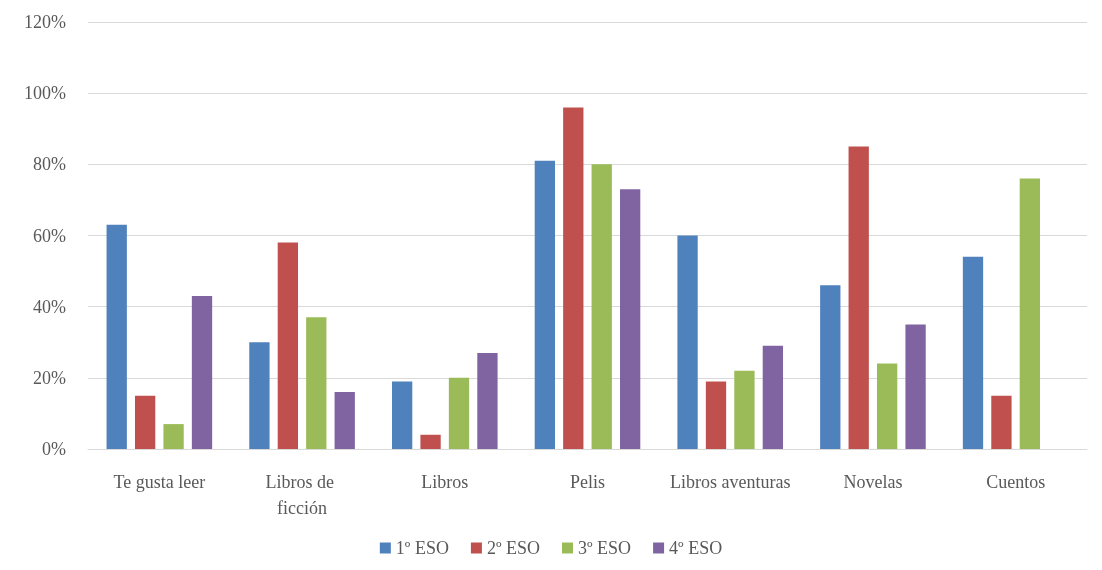 This screenshot has height=570, width=1102. I want to click on y-tick-label: 20%, so click(49, 377).